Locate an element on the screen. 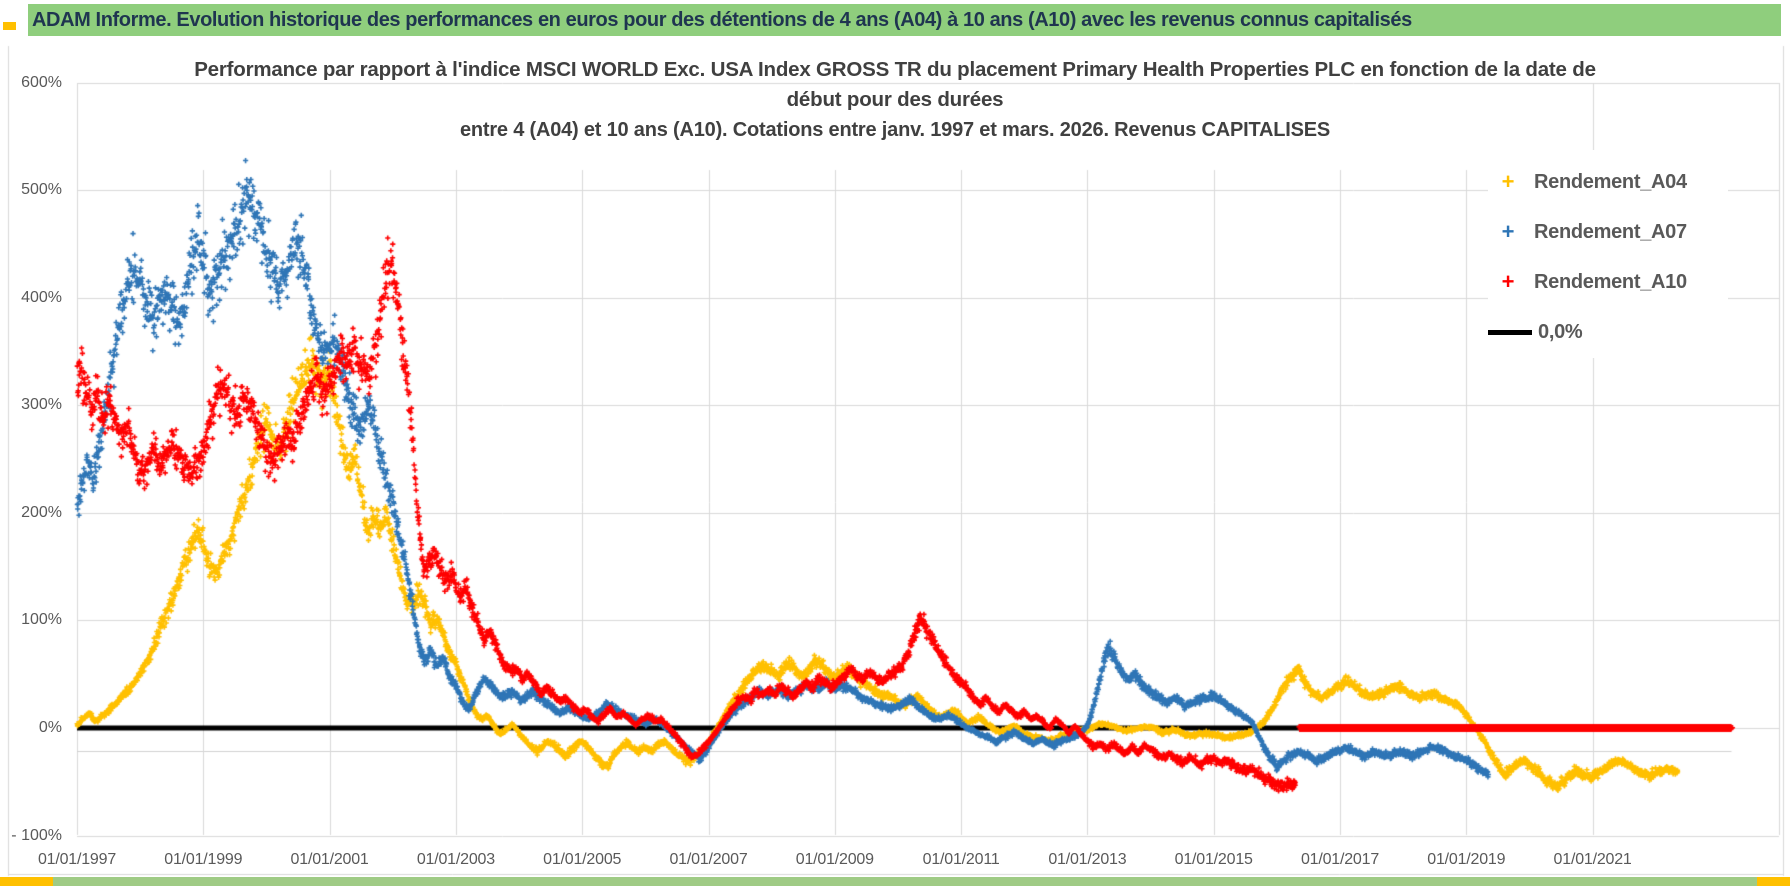  zero-line-icon is located at coordinates (1510, 332).